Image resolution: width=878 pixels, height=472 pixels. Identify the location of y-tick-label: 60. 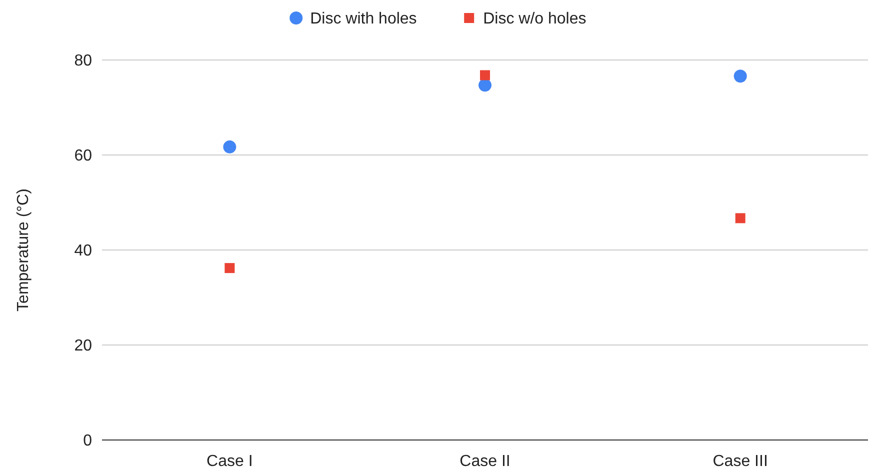
(83, 156).